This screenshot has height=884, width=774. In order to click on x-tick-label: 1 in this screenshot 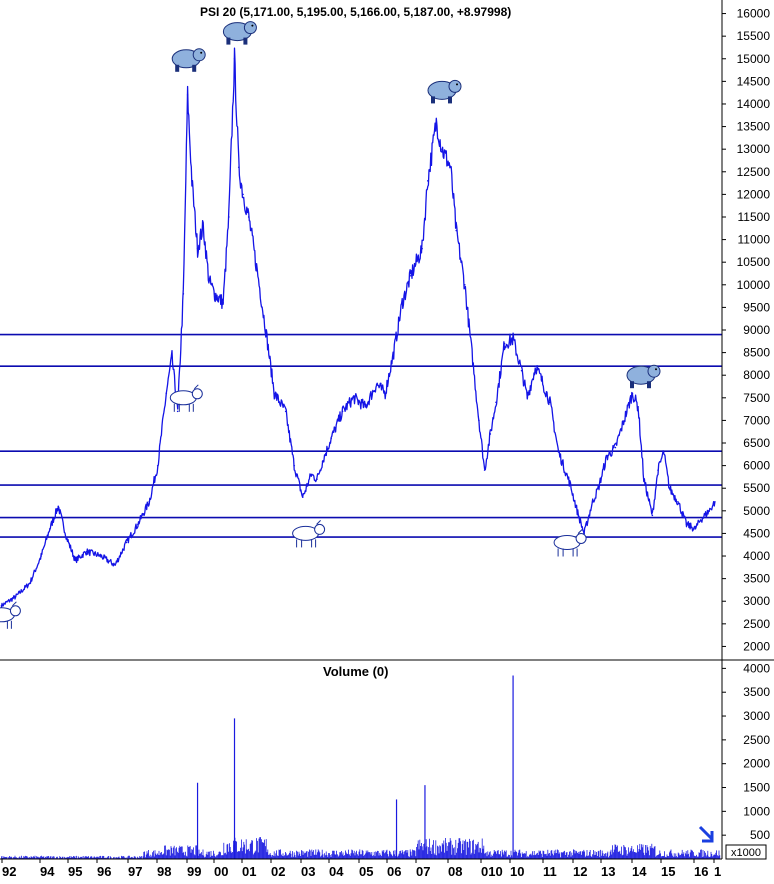, I will do `click(717, 871)`.